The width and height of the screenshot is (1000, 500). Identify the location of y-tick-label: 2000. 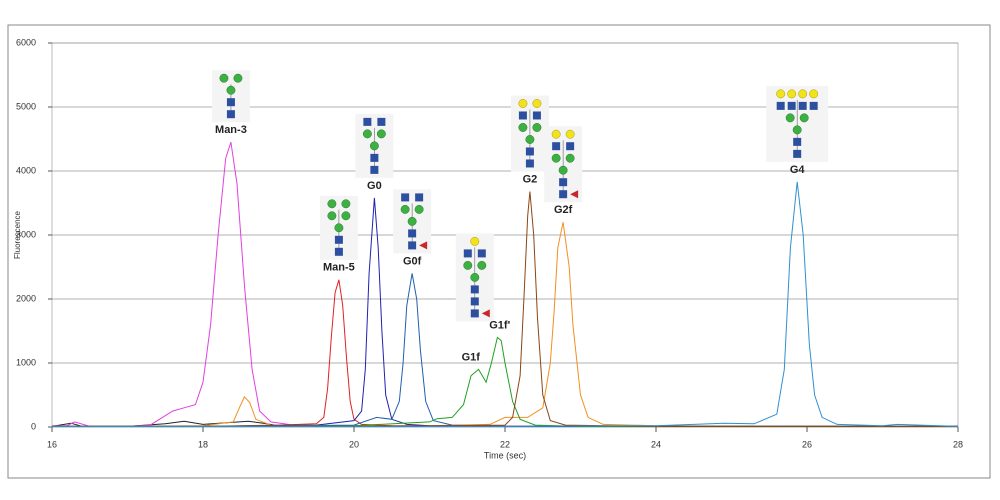
(26, 298).